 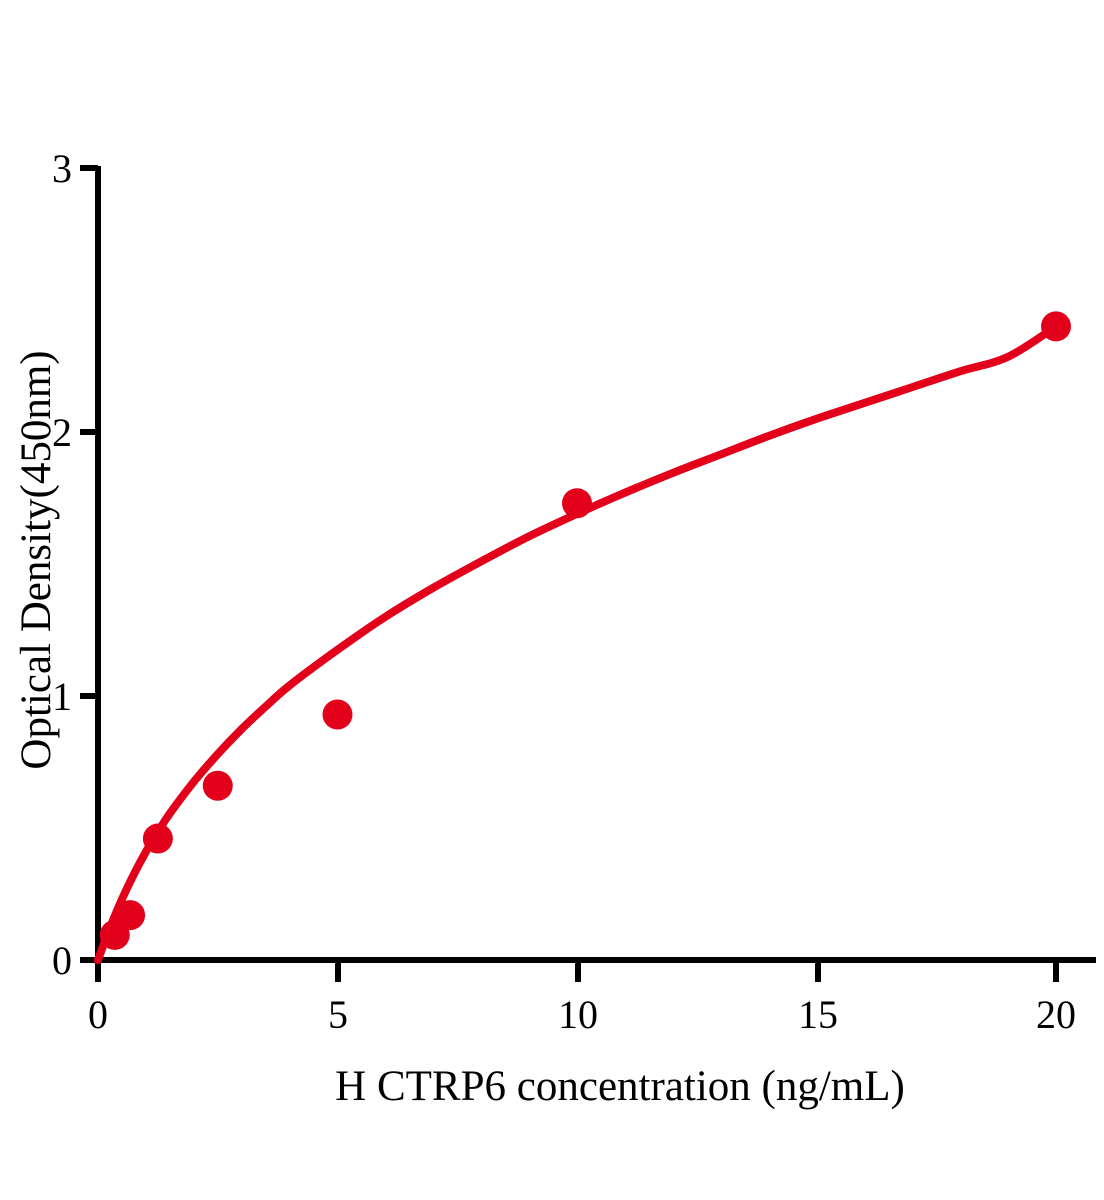 I want to click on x-tick-label-20: 20, so click(x=1056, y=1014).